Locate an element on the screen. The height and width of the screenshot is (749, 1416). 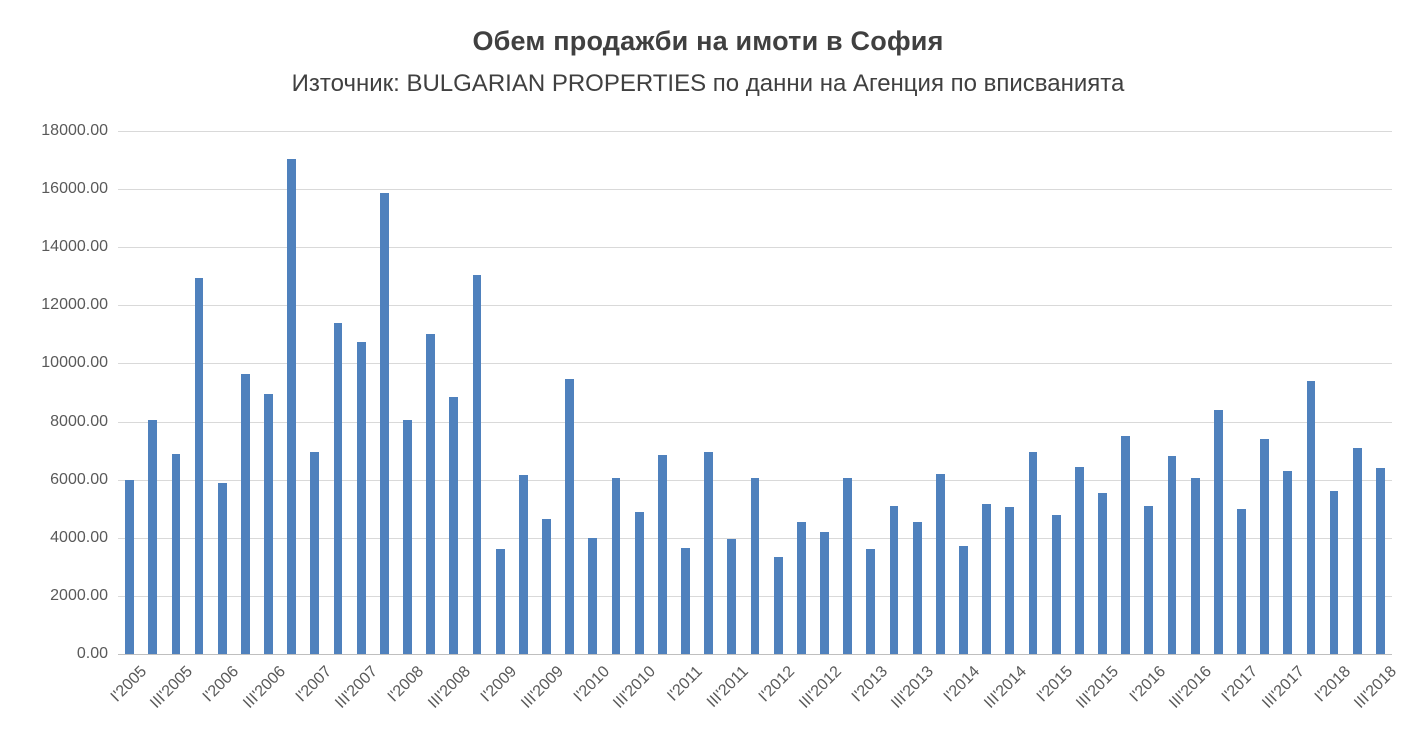
x-axis-tick-label: III'2008 is located at coordinates (449, 687).